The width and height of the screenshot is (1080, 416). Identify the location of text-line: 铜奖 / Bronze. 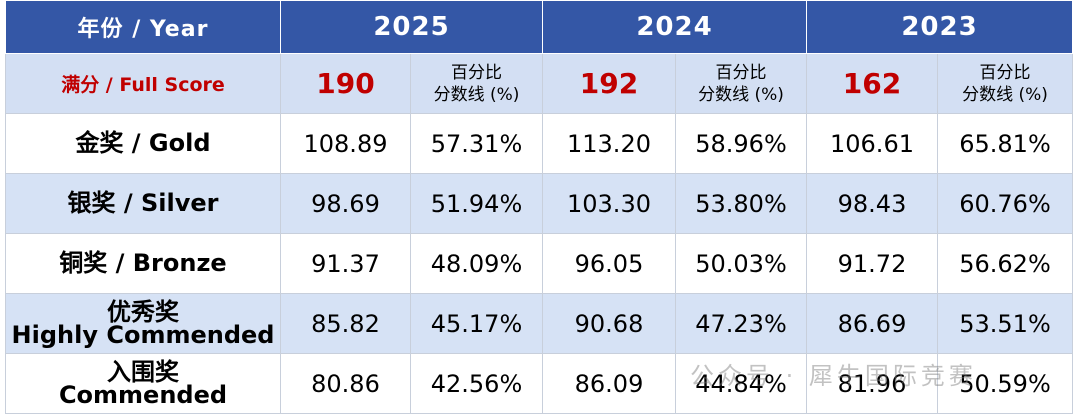
(143, 263).